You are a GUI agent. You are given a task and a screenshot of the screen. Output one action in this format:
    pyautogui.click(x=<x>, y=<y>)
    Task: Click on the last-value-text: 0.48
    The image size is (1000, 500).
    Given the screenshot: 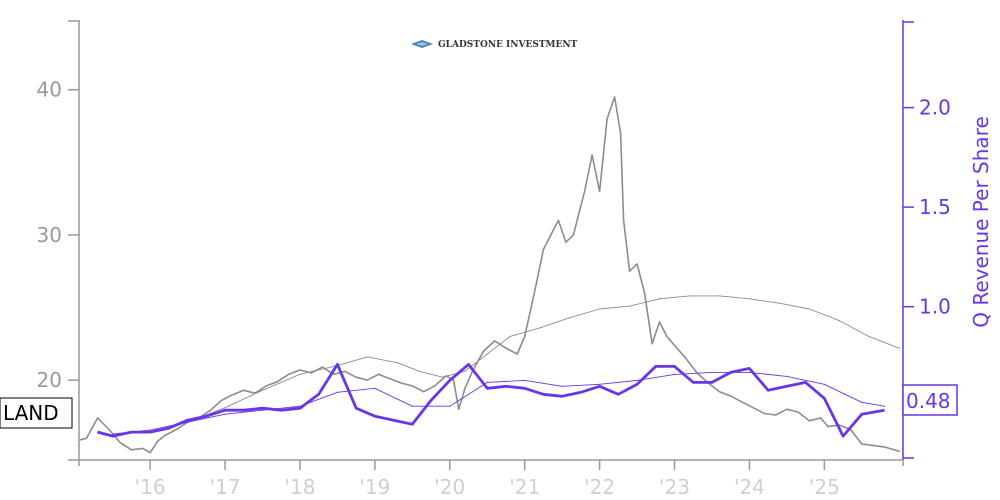 What is the action you would take?
    pyautogui.click(x=928, y=401)
    